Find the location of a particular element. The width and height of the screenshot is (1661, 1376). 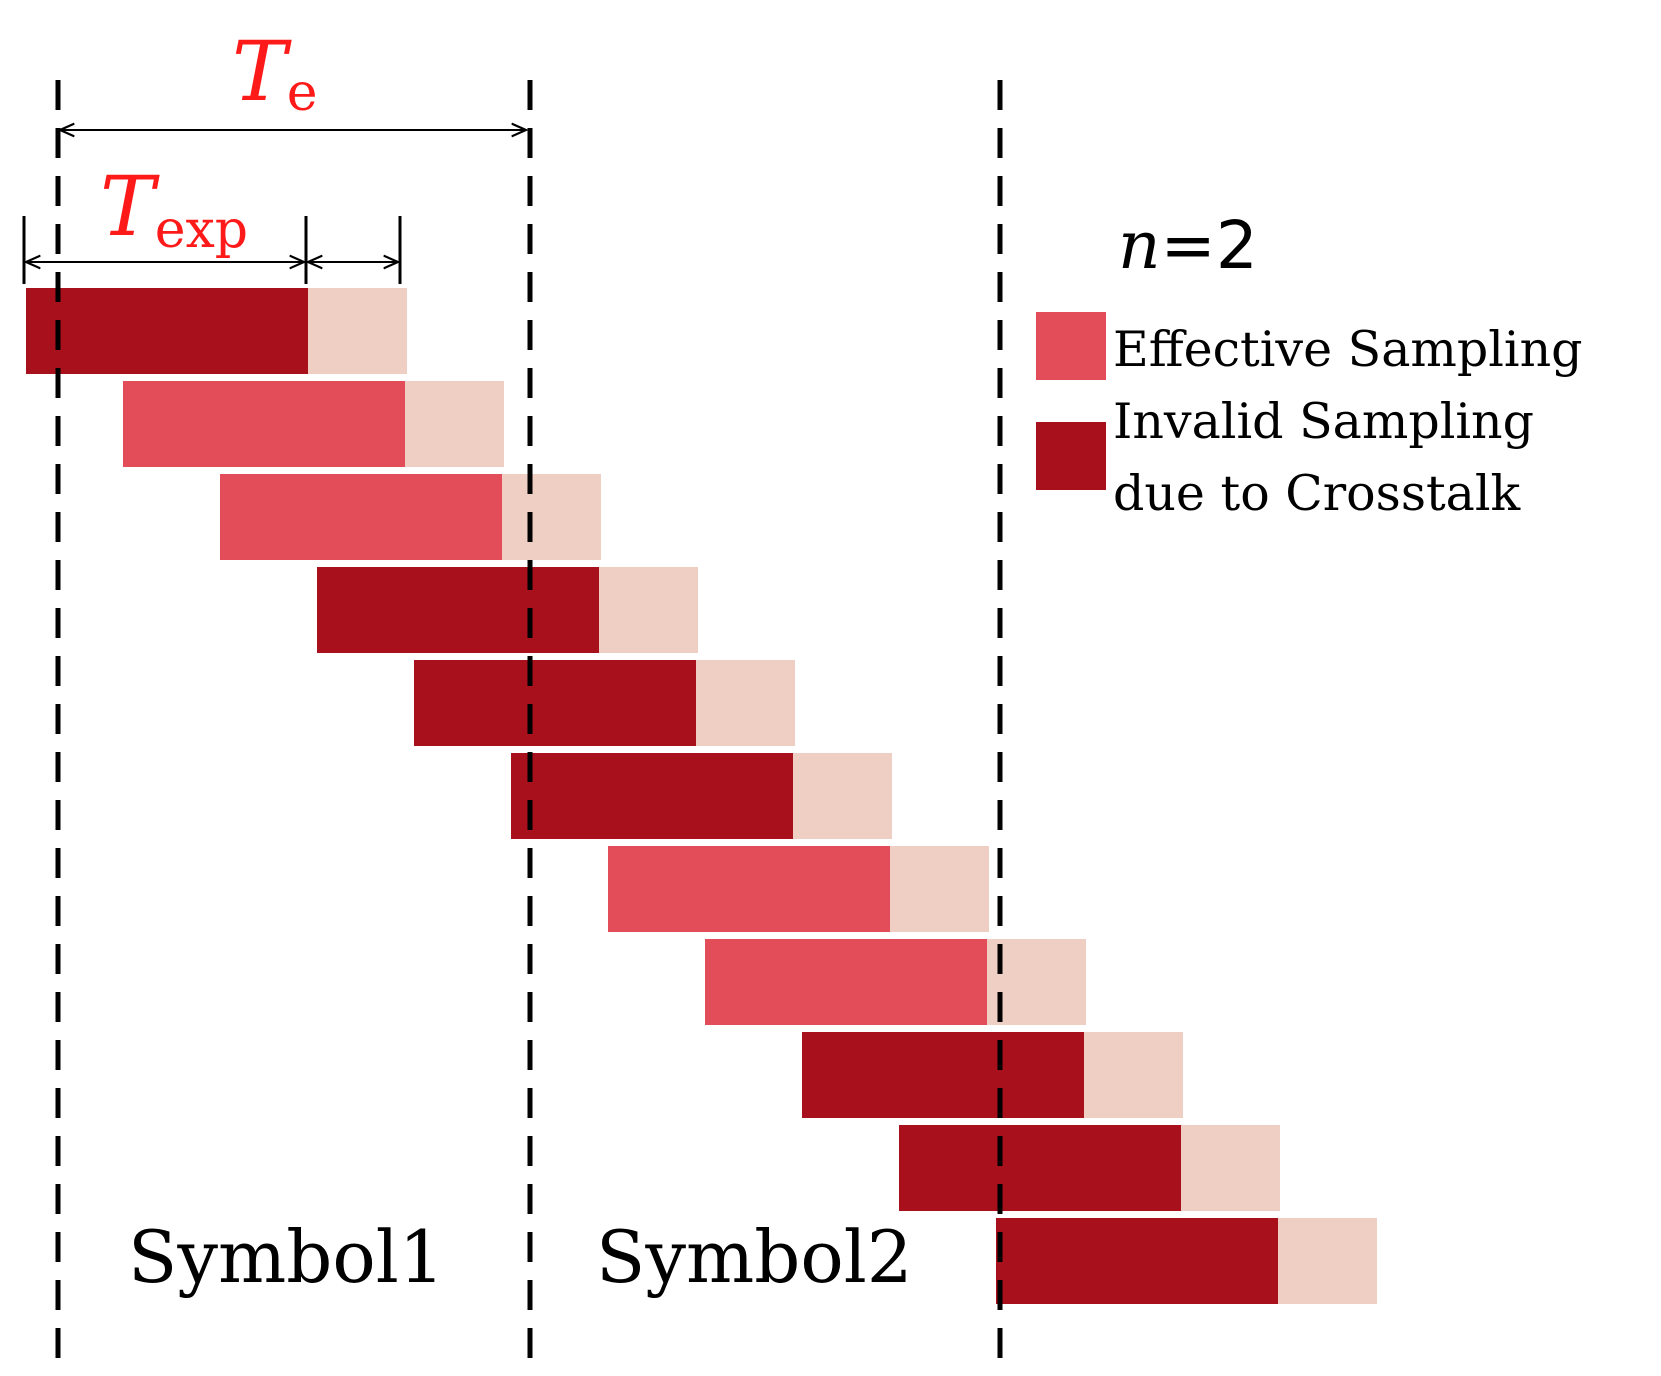

texp-label-sub: exp is located at coordinates (201, 230).